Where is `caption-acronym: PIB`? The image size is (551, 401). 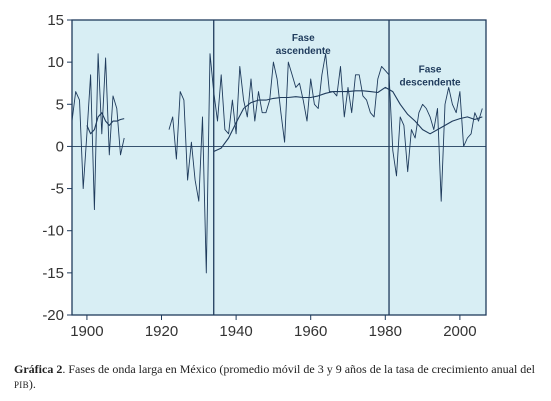 caption-acronym: PIB is located at coordinates (21, 385).